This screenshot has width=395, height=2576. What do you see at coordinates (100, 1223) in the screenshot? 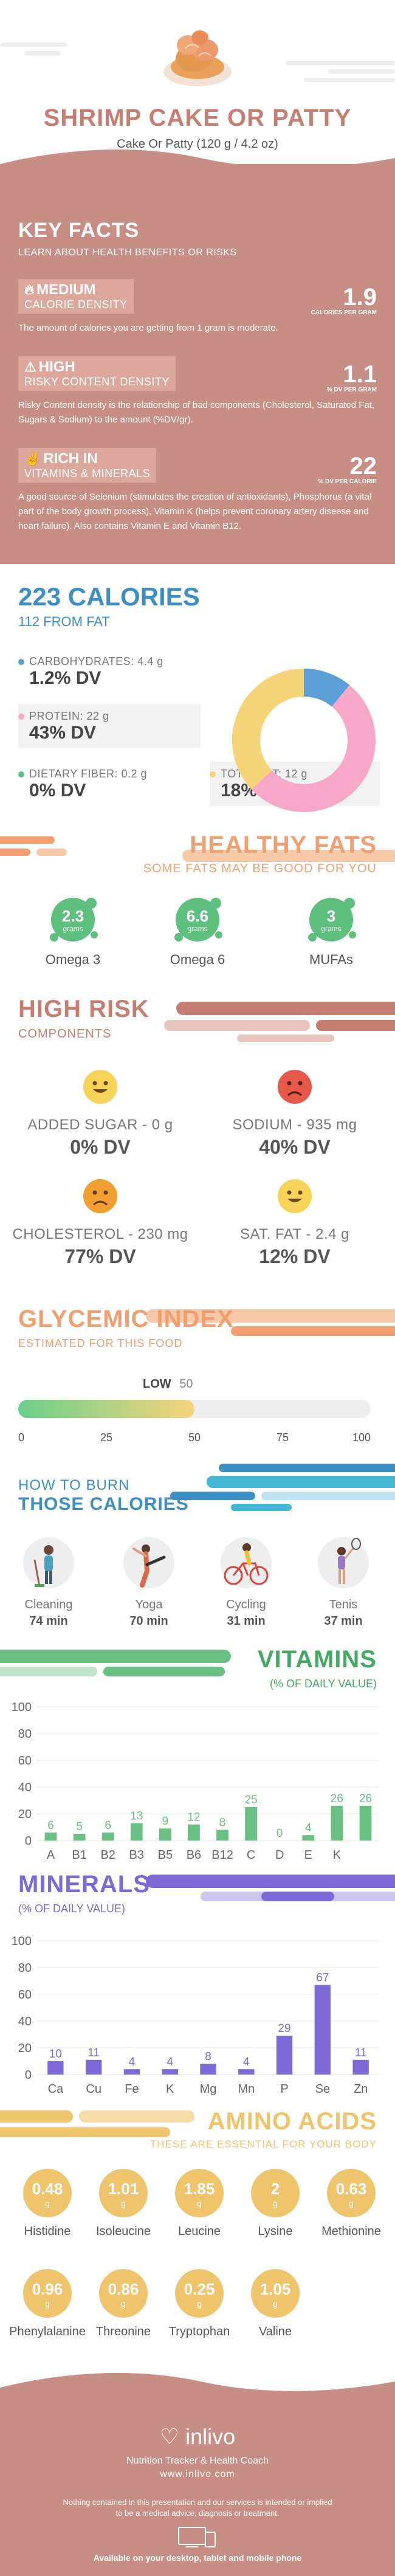
I see `risk-cholesterol: CHOLESTEROL - 230 mg 77% DV` at bounding box center [100, 1223].